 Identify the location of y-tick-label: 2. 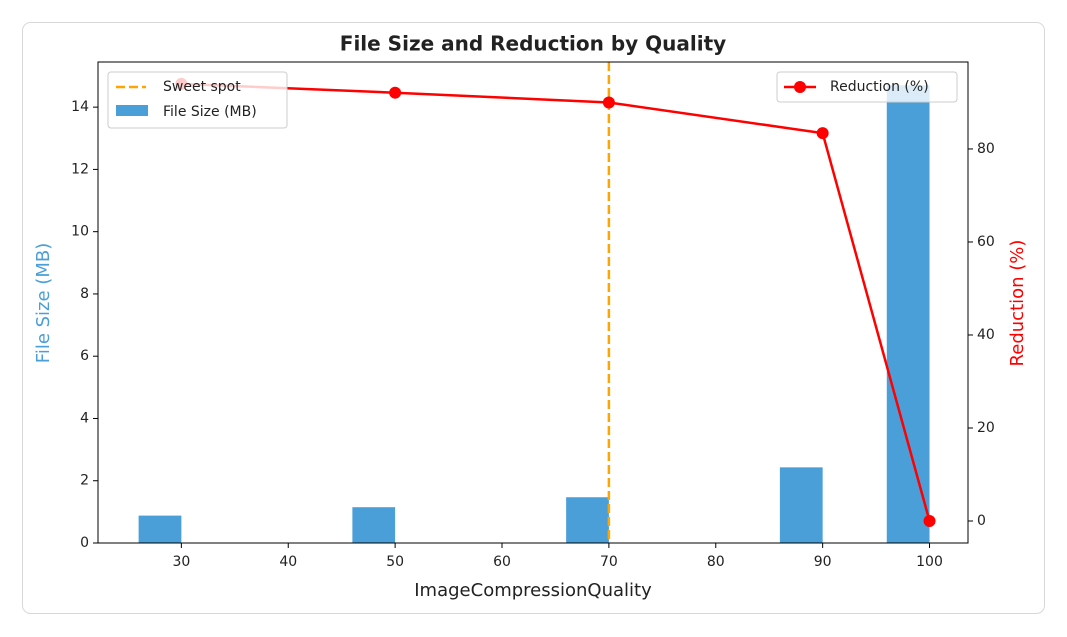
(84, 481).